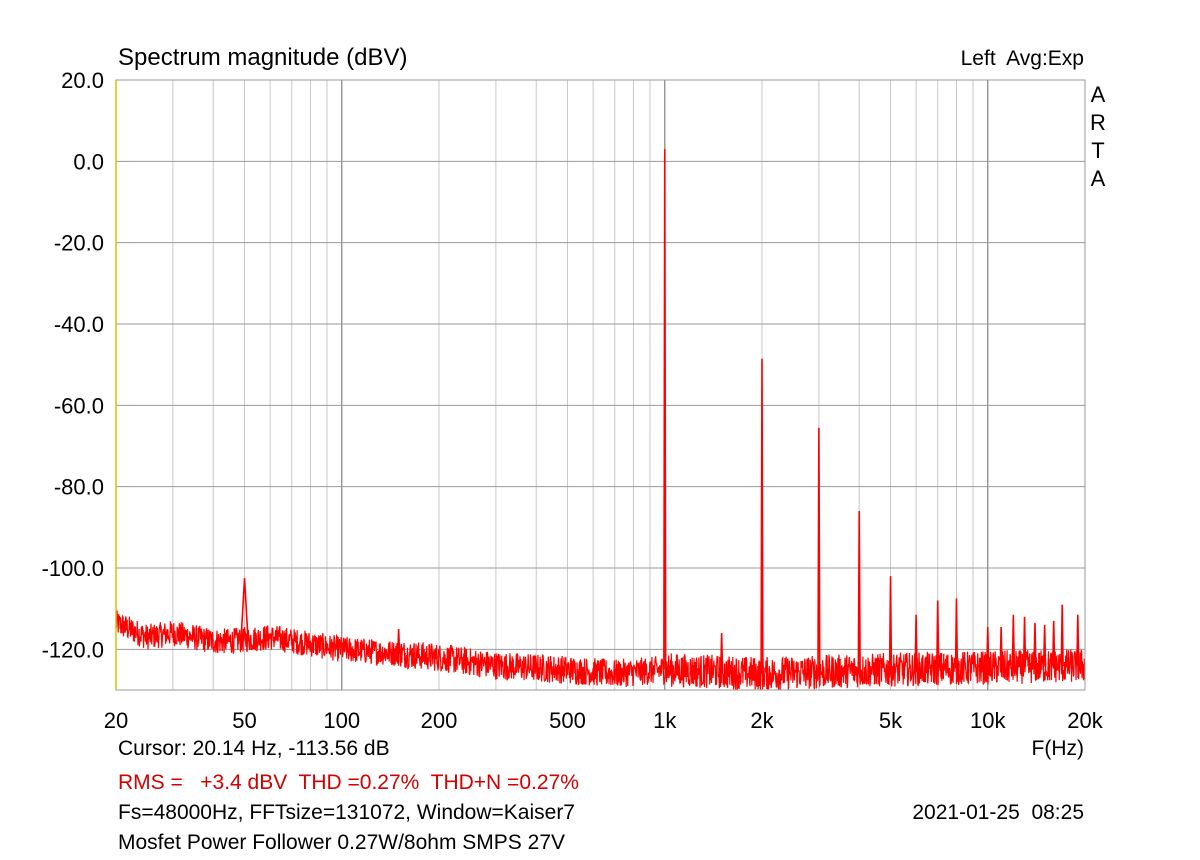  I want to click on y-tick-label: -100.0, so click(73, 568).